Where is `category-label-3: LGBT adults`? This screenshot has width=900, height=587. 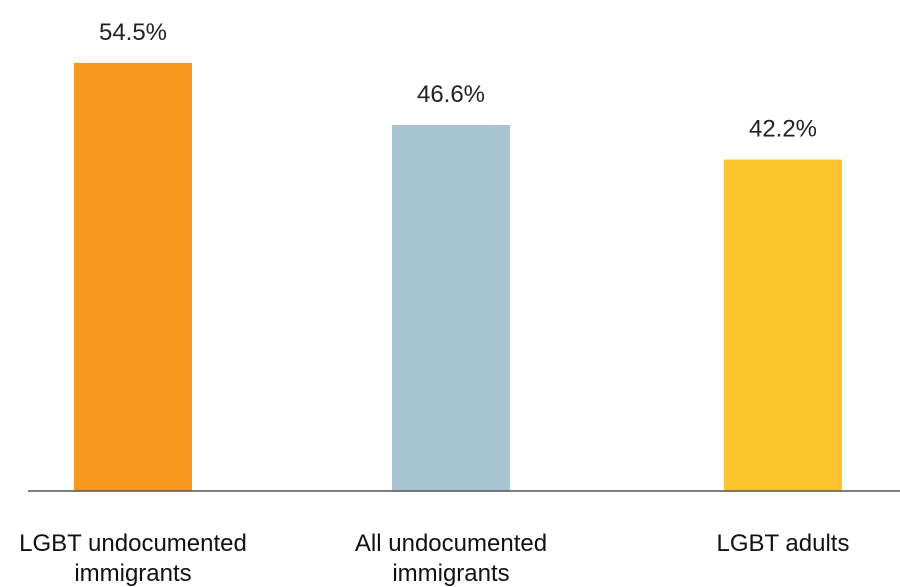
category-label-3: LGBT adults is located at coordinates (783, 543).